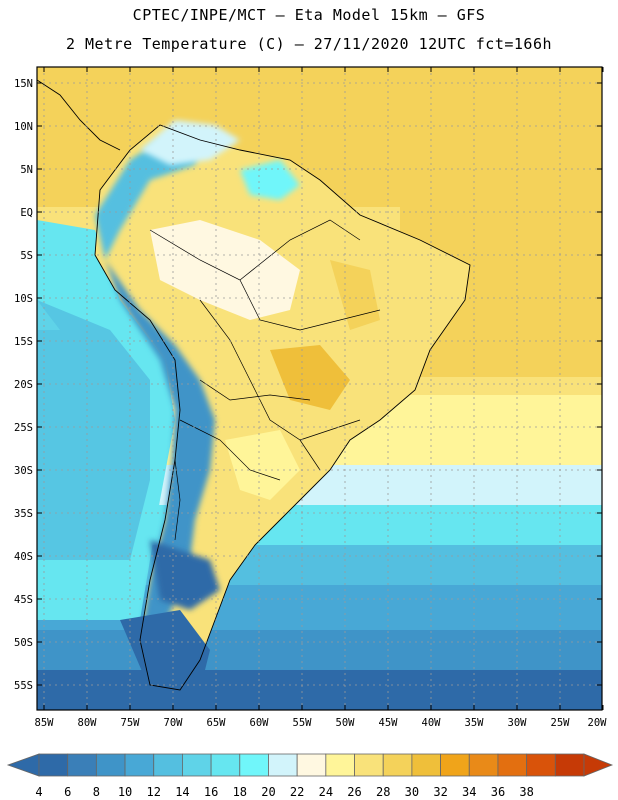 The image size is (618, 800). I want to click on lon-label: 50W, so click(346, 723).